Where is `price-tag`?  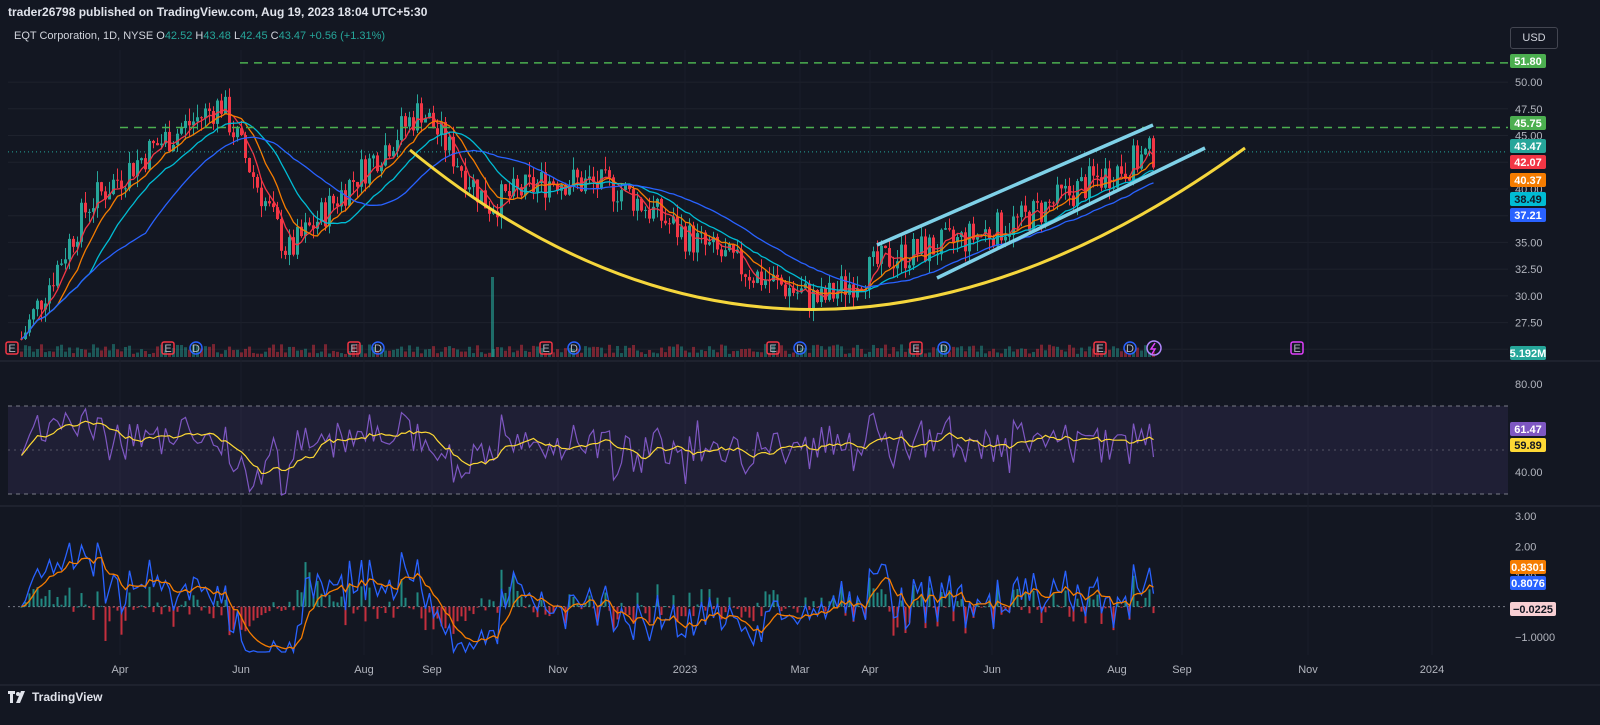
price-tag is located at coordinates (1528, 180).